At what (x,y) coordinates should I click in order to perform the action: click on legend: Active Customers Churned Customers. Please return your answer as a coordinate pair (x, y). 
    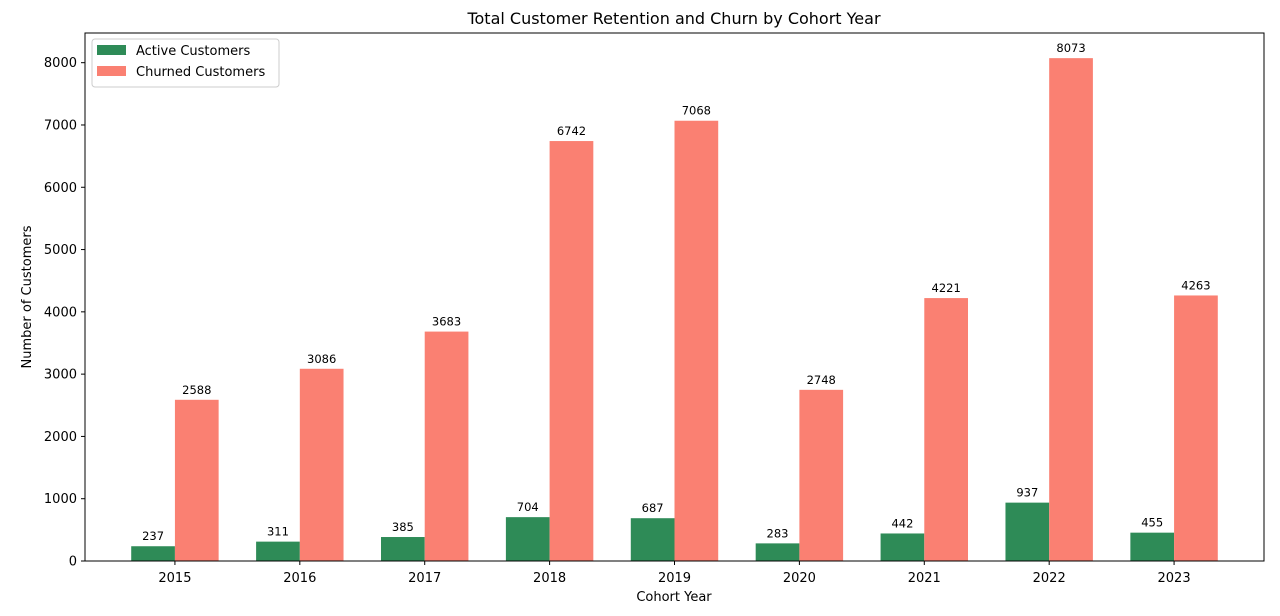
    Looking at the image, I should click on (185, 63).